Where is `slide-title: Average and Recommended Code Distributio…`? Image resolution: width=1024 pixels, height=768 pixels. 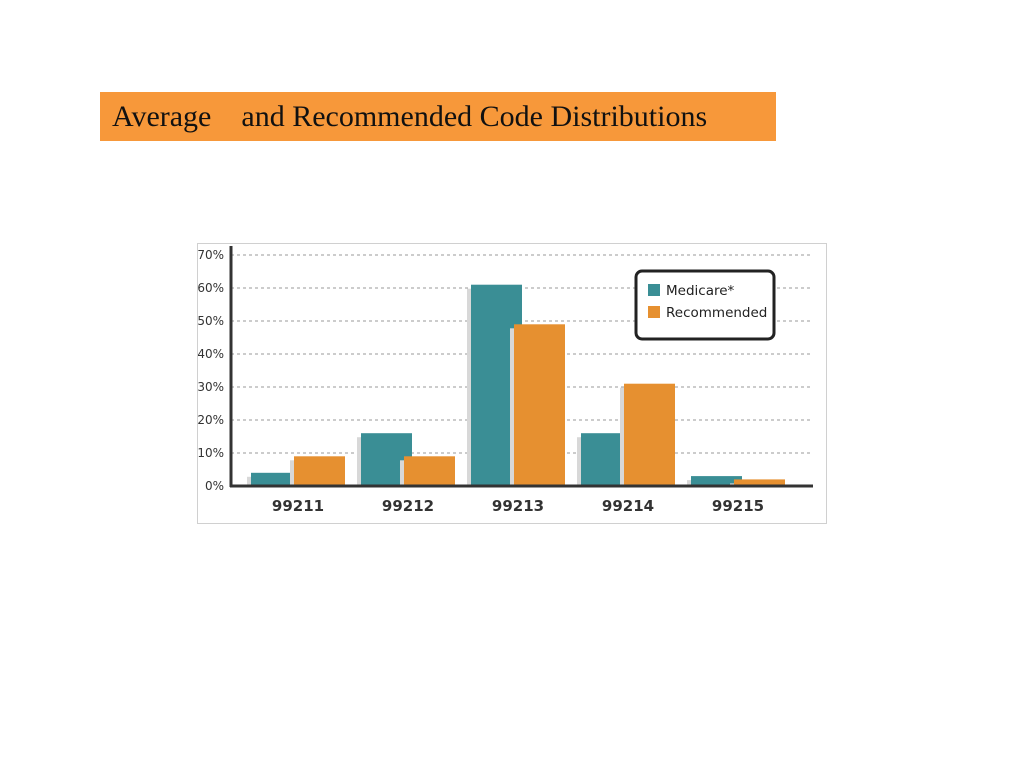
slide-title: Average and Recommended Code Distributio… is located at coordinates (410, 116).